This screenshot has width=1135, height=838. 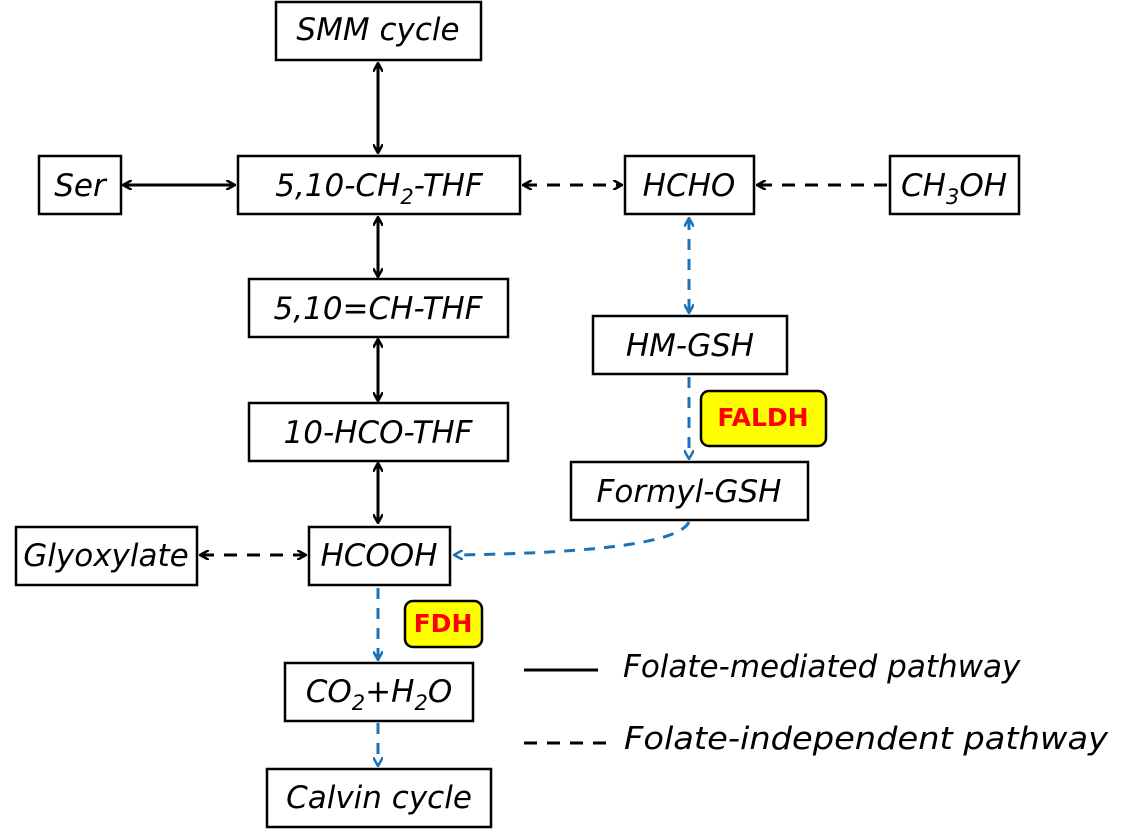 I want to click on enzyme-fdh-label: FDH, so click(x=443, y=623).